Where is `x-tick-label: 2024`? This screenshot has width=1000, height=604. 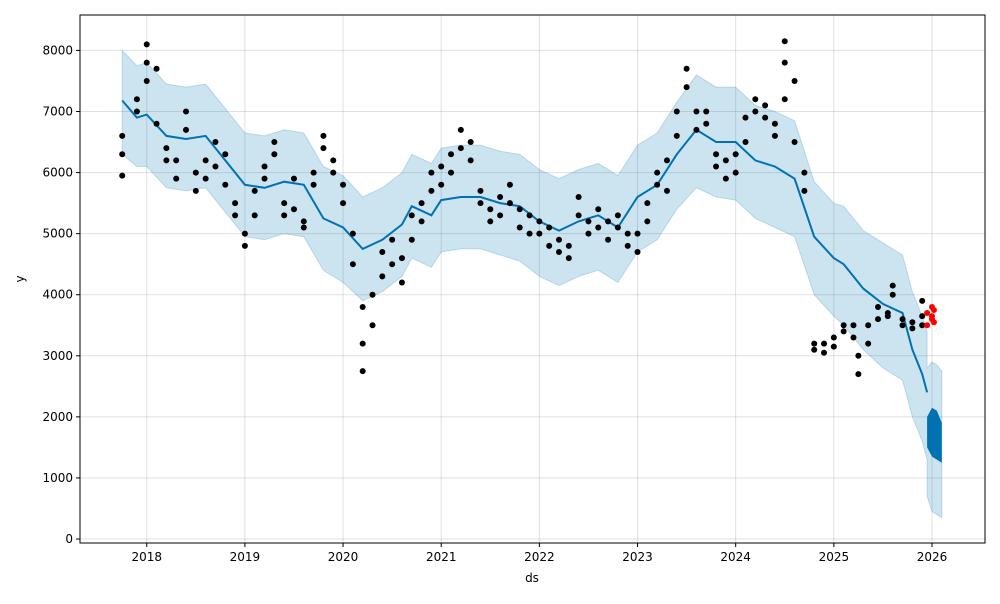 x-tick-label: 2024 is located at coordinates (735, 557).